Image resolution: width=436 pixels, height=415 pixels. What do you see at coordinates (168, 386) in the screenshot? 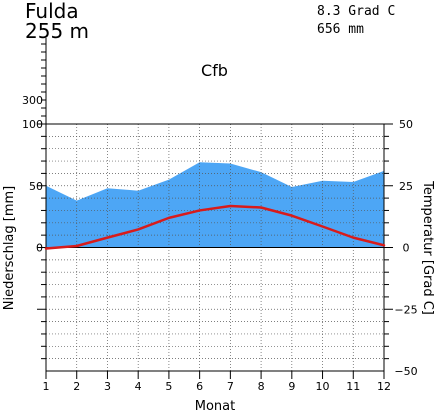
I see `x-tick-label: 5` at bounding box center [168, 386].